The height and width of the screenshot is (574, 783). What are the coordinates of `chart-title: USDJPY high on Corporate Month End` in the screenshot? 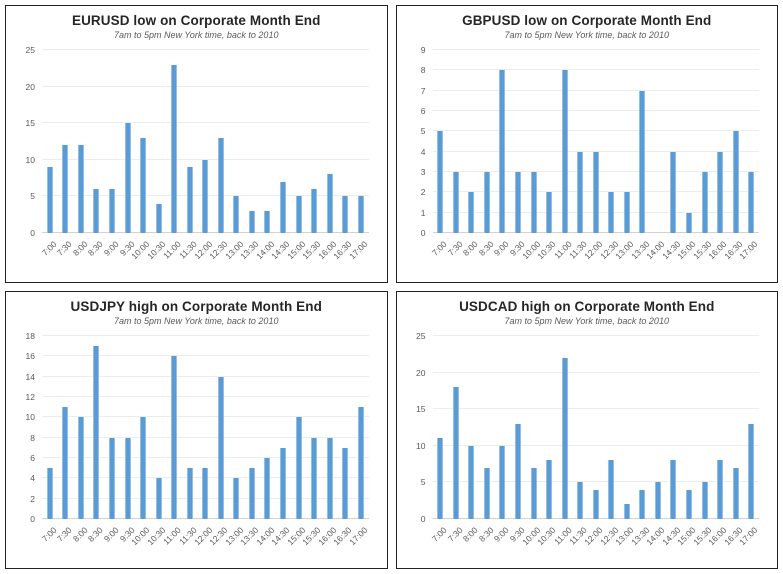 It's located at (196, 306).